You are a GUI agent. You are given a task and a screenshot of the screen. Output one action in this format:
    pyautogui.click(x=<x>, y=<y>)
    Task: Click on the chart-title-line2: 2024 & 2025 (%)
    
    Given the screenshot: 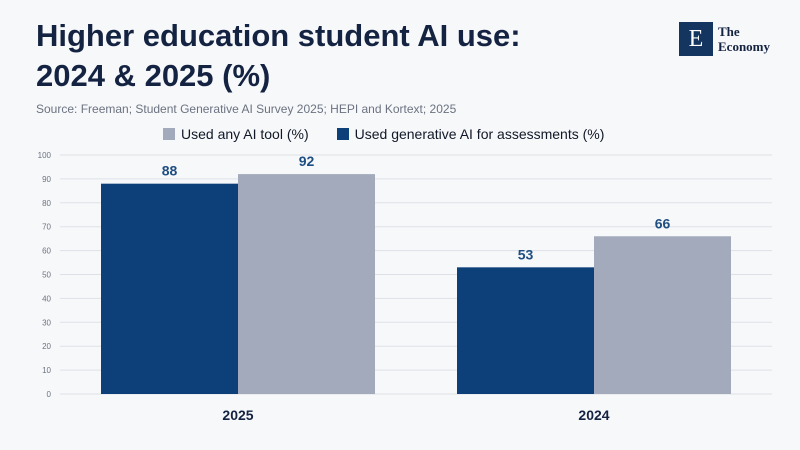 What is the action you would take?
    pyautogui.click(x=153, y=75)
    